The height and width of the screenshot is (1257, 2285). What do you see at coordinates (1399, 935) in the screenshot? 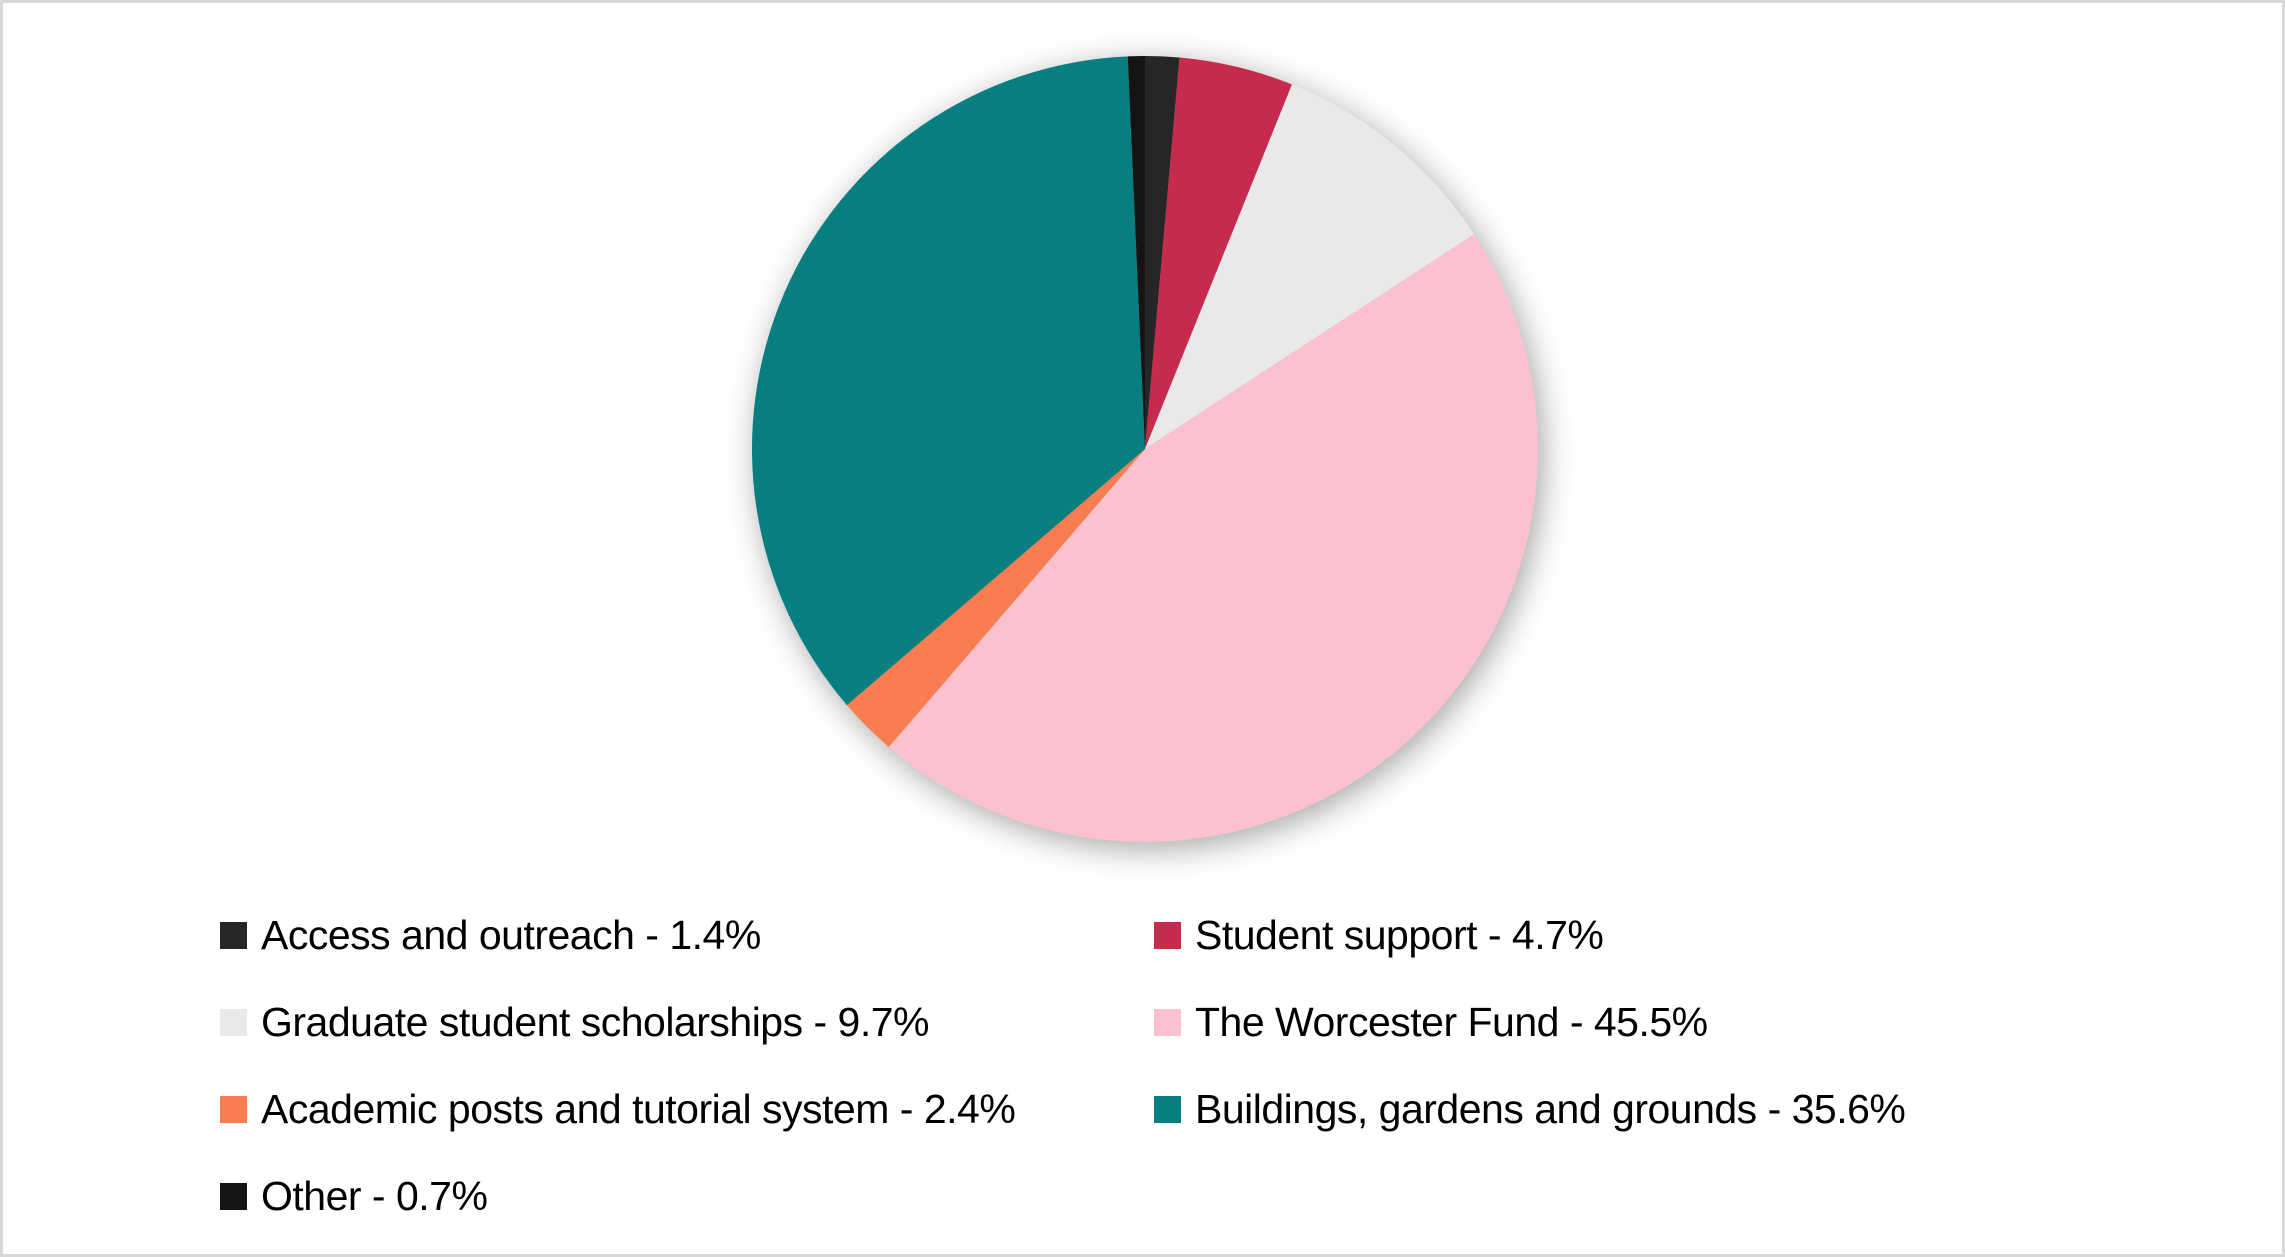
I see `legend-label: Student support - 4.7%` at bounding box center [1399, 935].